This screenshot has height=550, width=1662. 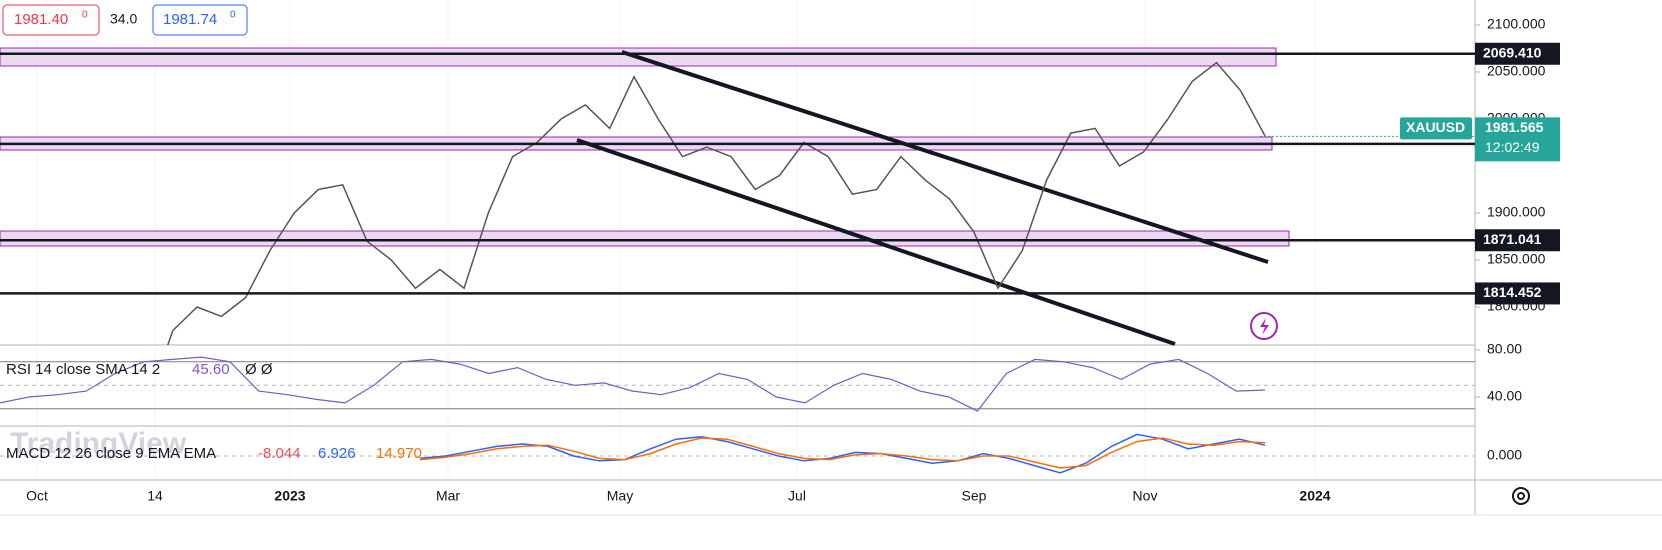 What do you see at coordinates (37, 496) in the screenshot?
I see `x-tick-label: Oct` at bounding box center [37, 496].